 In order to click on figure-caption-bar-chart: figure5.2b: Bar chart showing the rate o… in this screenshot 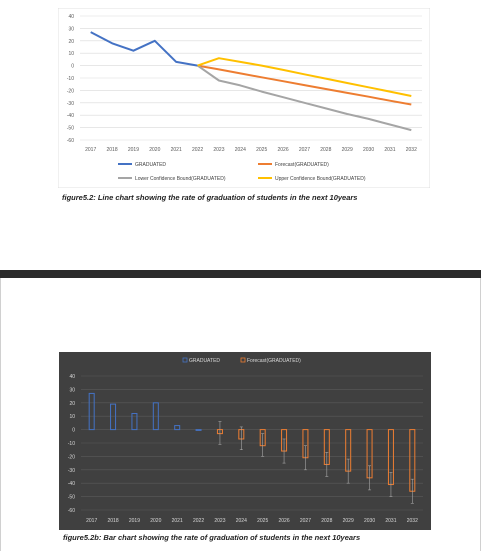, I will do `click(212, 537)`.